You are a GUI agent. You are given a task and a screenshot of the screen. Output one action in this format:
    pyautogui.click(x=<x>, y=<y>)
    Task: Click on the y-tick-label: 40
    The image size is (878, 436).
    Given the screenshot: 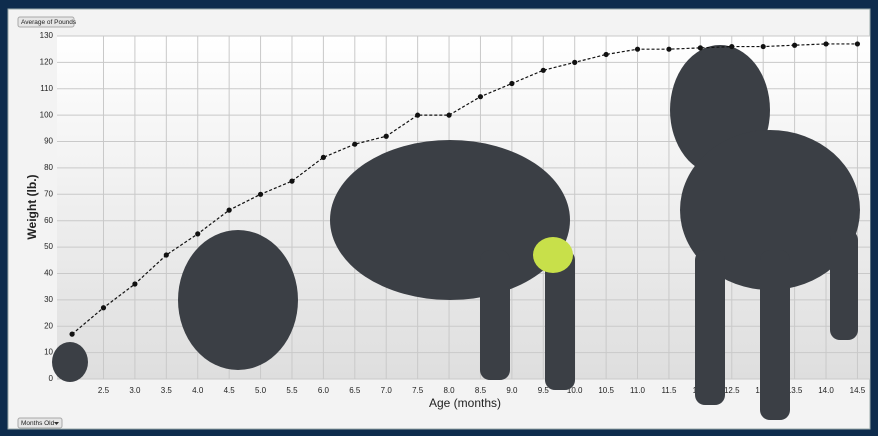 What is the action you would take?
    pyautogui.click(x=48, y=273)
    